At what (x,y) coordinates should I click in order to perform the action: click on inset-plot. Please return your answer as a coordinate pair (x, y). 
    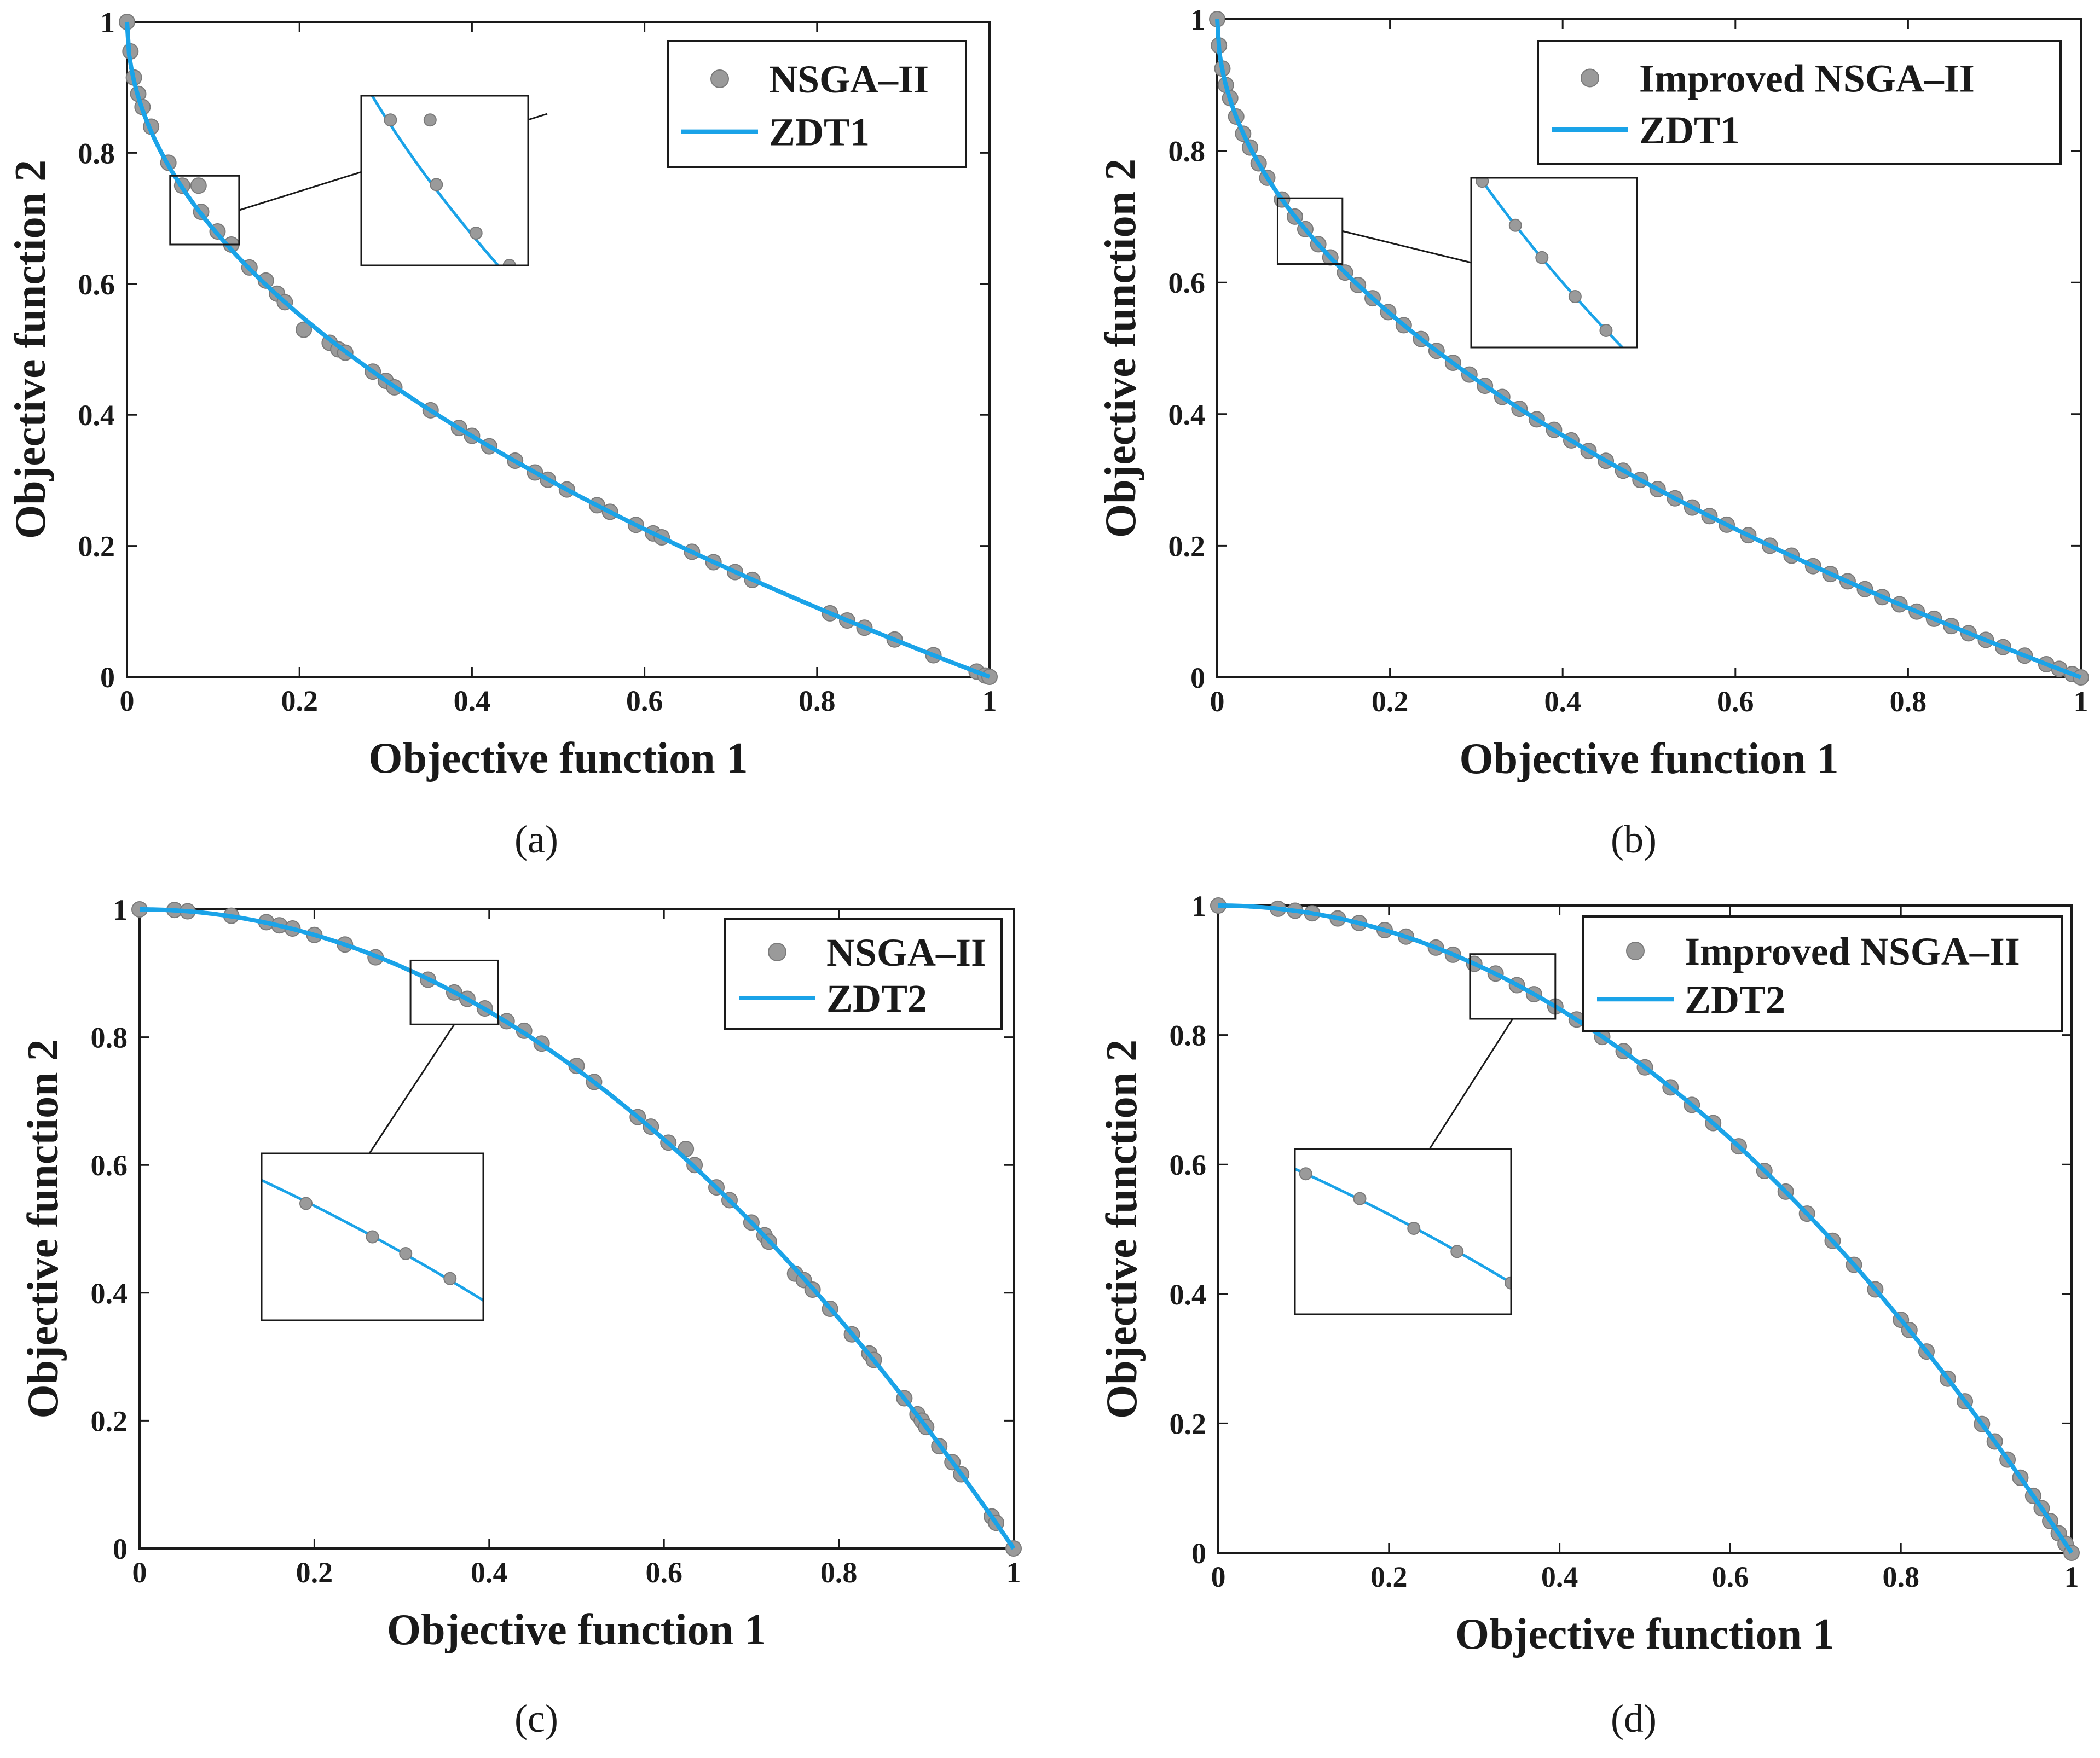
    Looking at the image, I should click on (443, 180).